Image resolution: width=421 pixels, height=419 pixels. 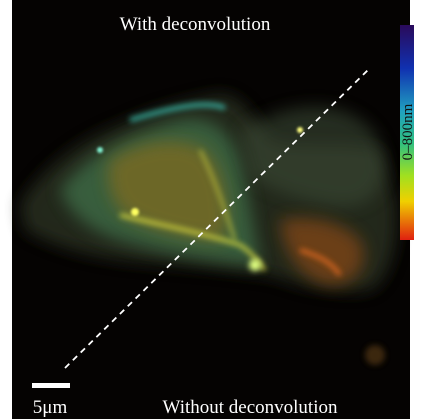 I want to click on scale-bar, so click(x=51, y=385).